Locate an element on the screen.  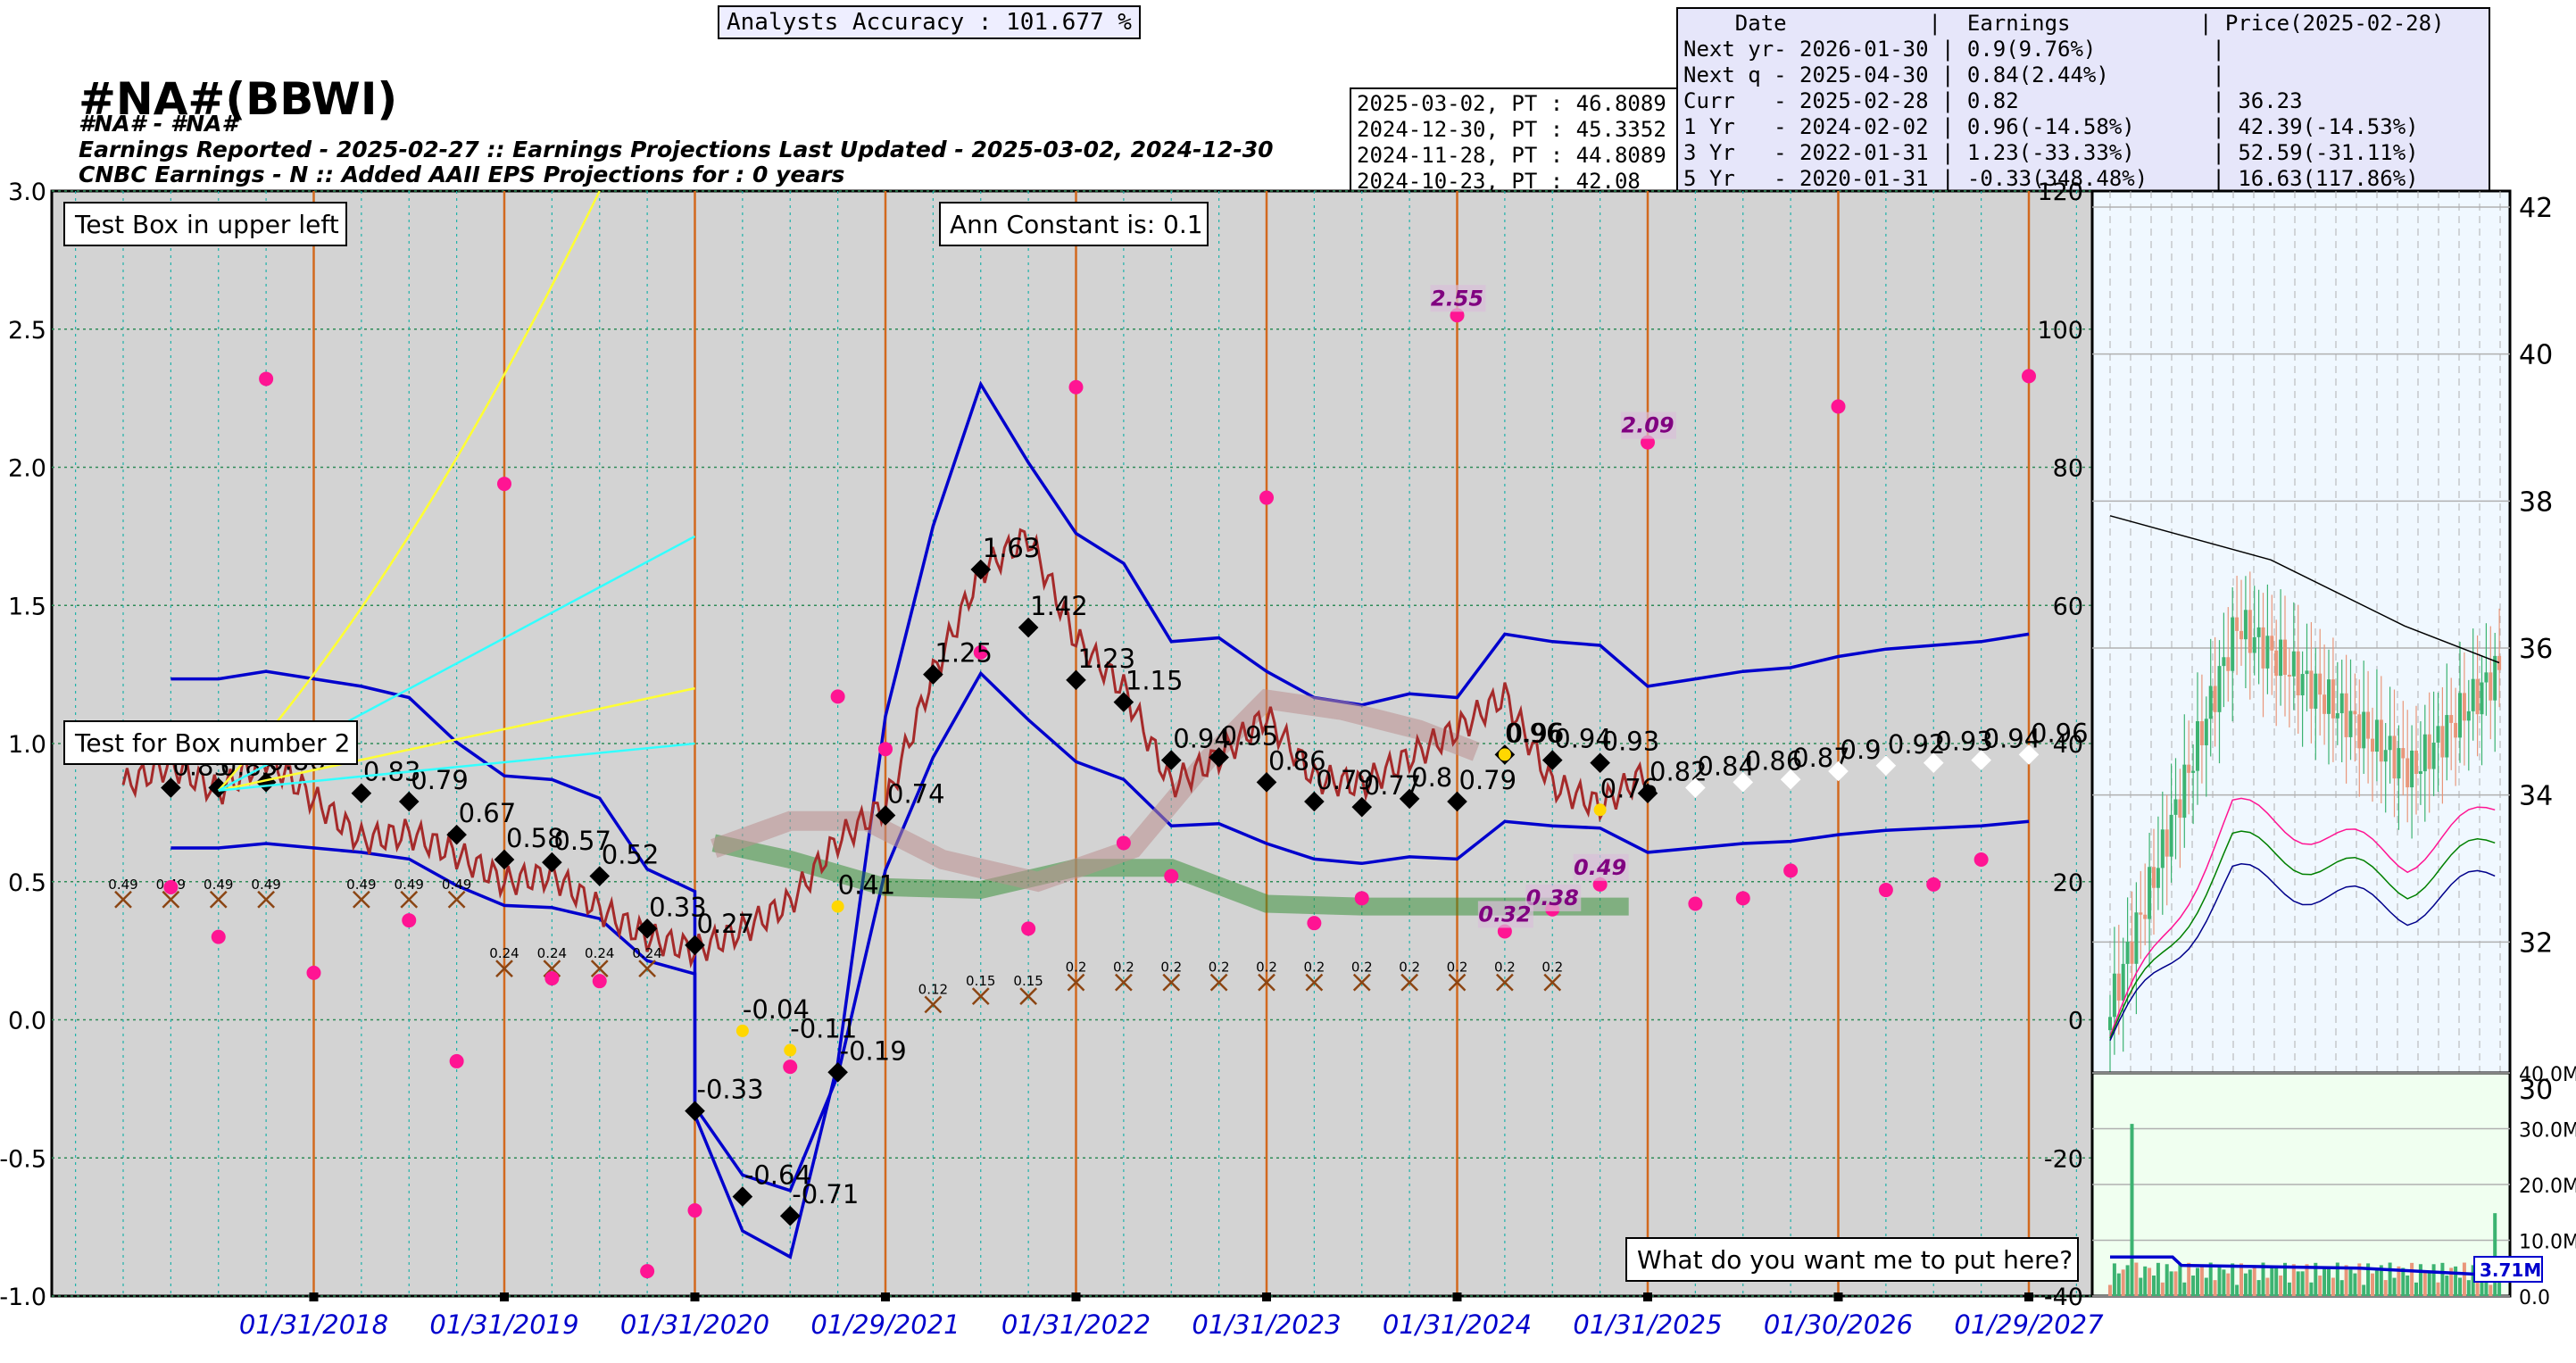
dividend-label: 0.49 is located at coordinates (361, 885).